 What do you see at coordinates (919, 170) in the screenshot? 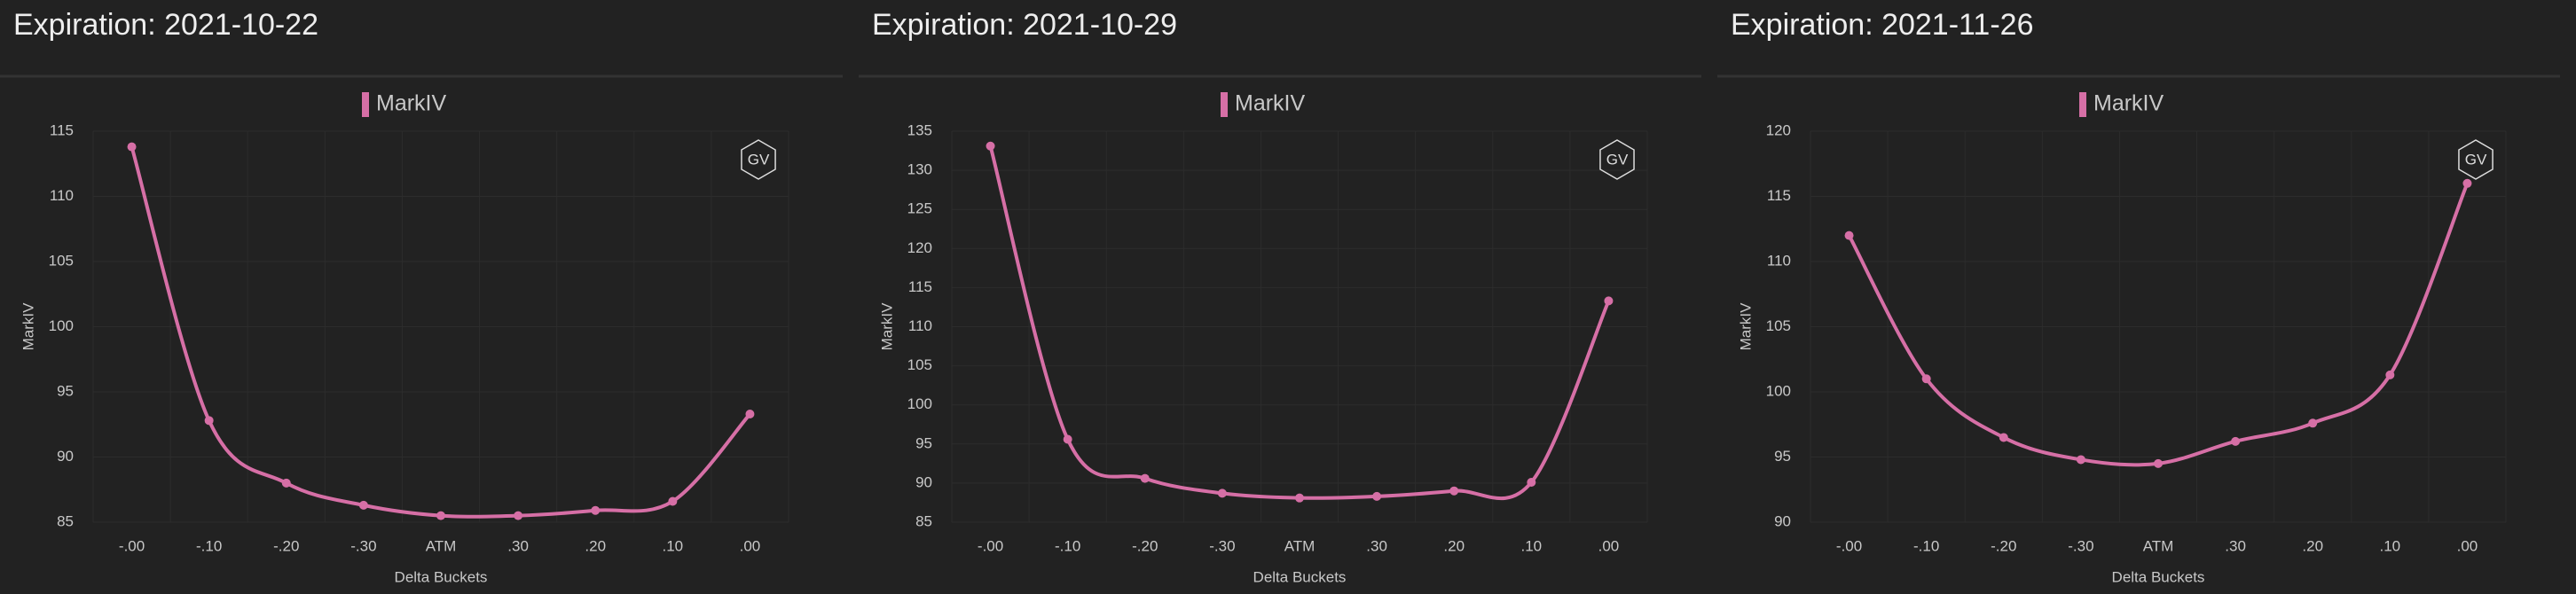
I see `y-tick-label: 130` at bounding box center [919, 170].